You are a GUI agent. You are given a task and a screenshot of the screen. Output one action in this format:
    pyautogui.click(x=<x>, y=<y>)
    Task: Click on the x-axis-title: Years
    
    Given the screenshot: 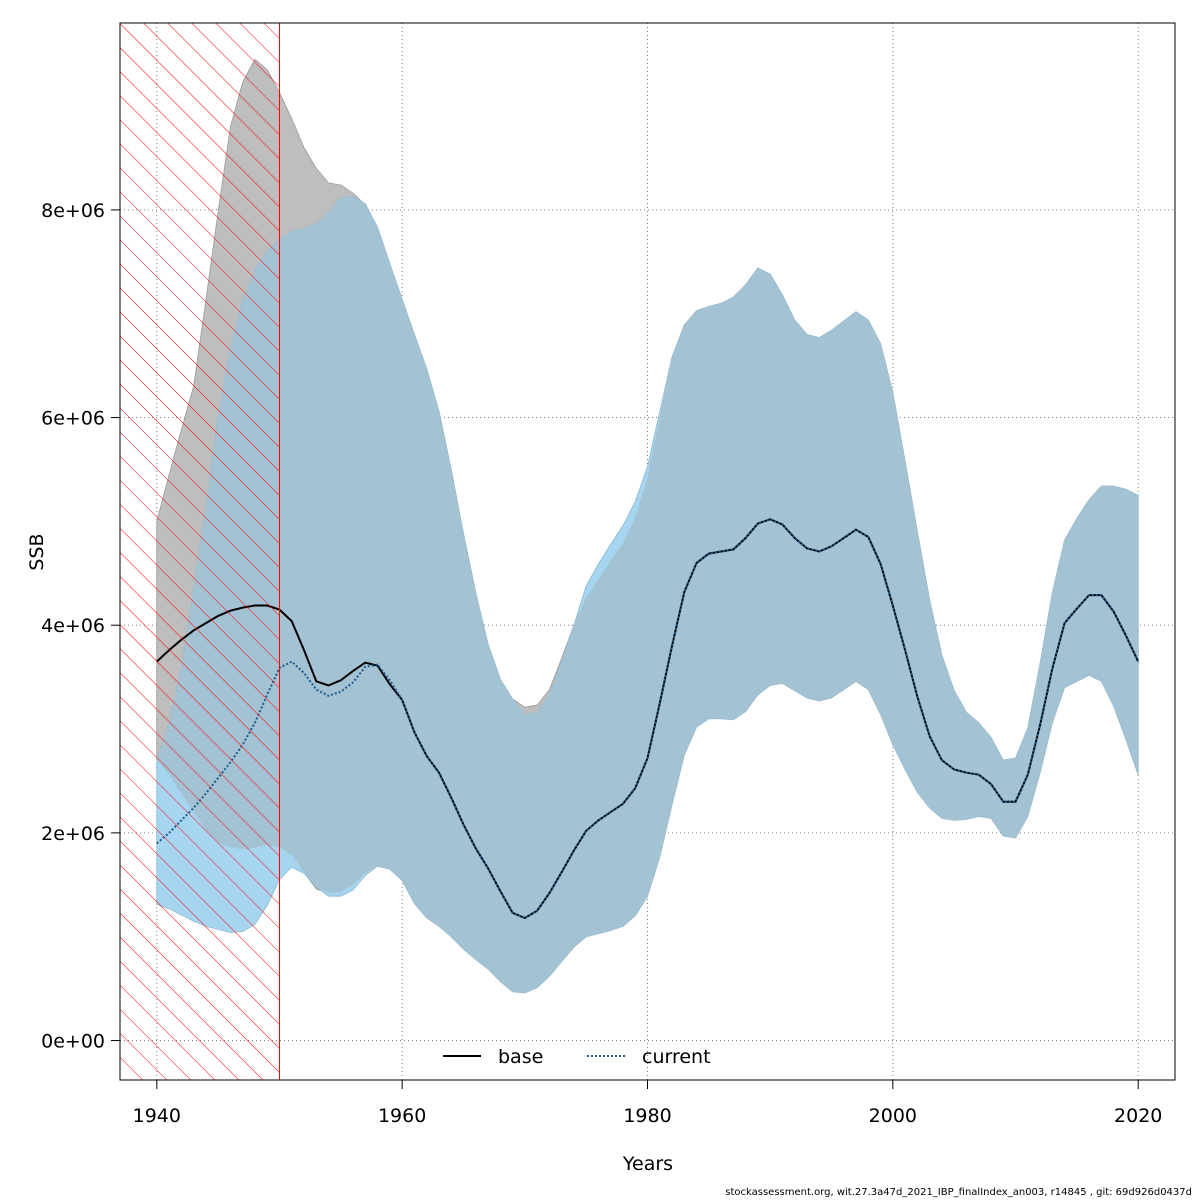 What is the action you would take?
    pyautogui.click(x=647, y=1164)
    